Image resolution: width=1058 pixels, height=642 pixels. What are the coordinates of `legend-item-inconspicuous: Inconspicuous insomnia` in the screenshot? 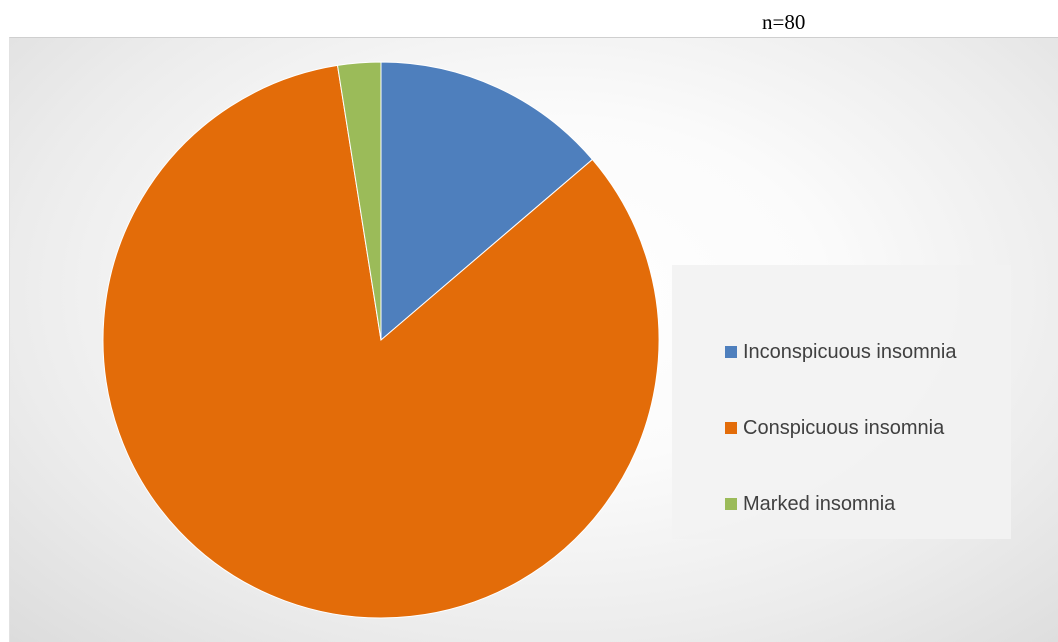 It's located at (840, 352).